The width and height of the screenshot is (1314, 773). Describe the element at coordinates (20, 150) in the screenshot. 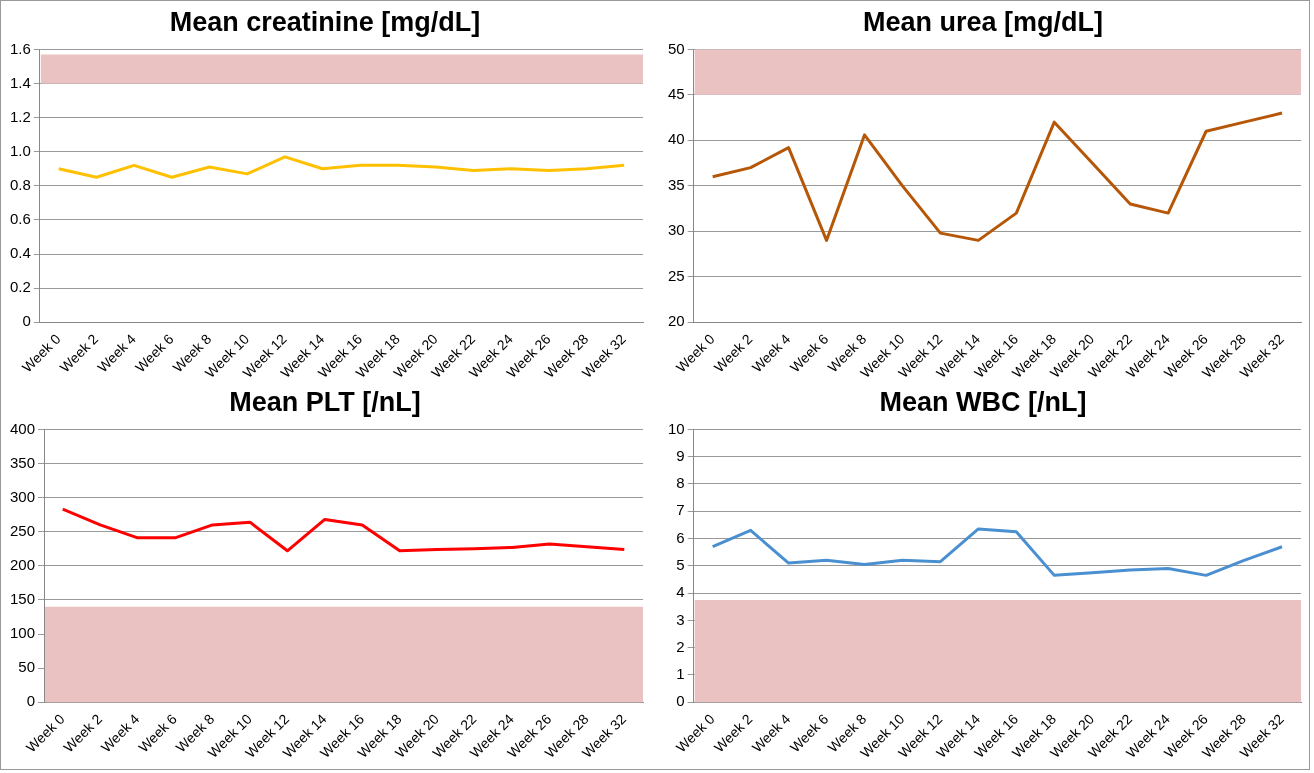

I see `y-tick-label: 1.0` at that location.